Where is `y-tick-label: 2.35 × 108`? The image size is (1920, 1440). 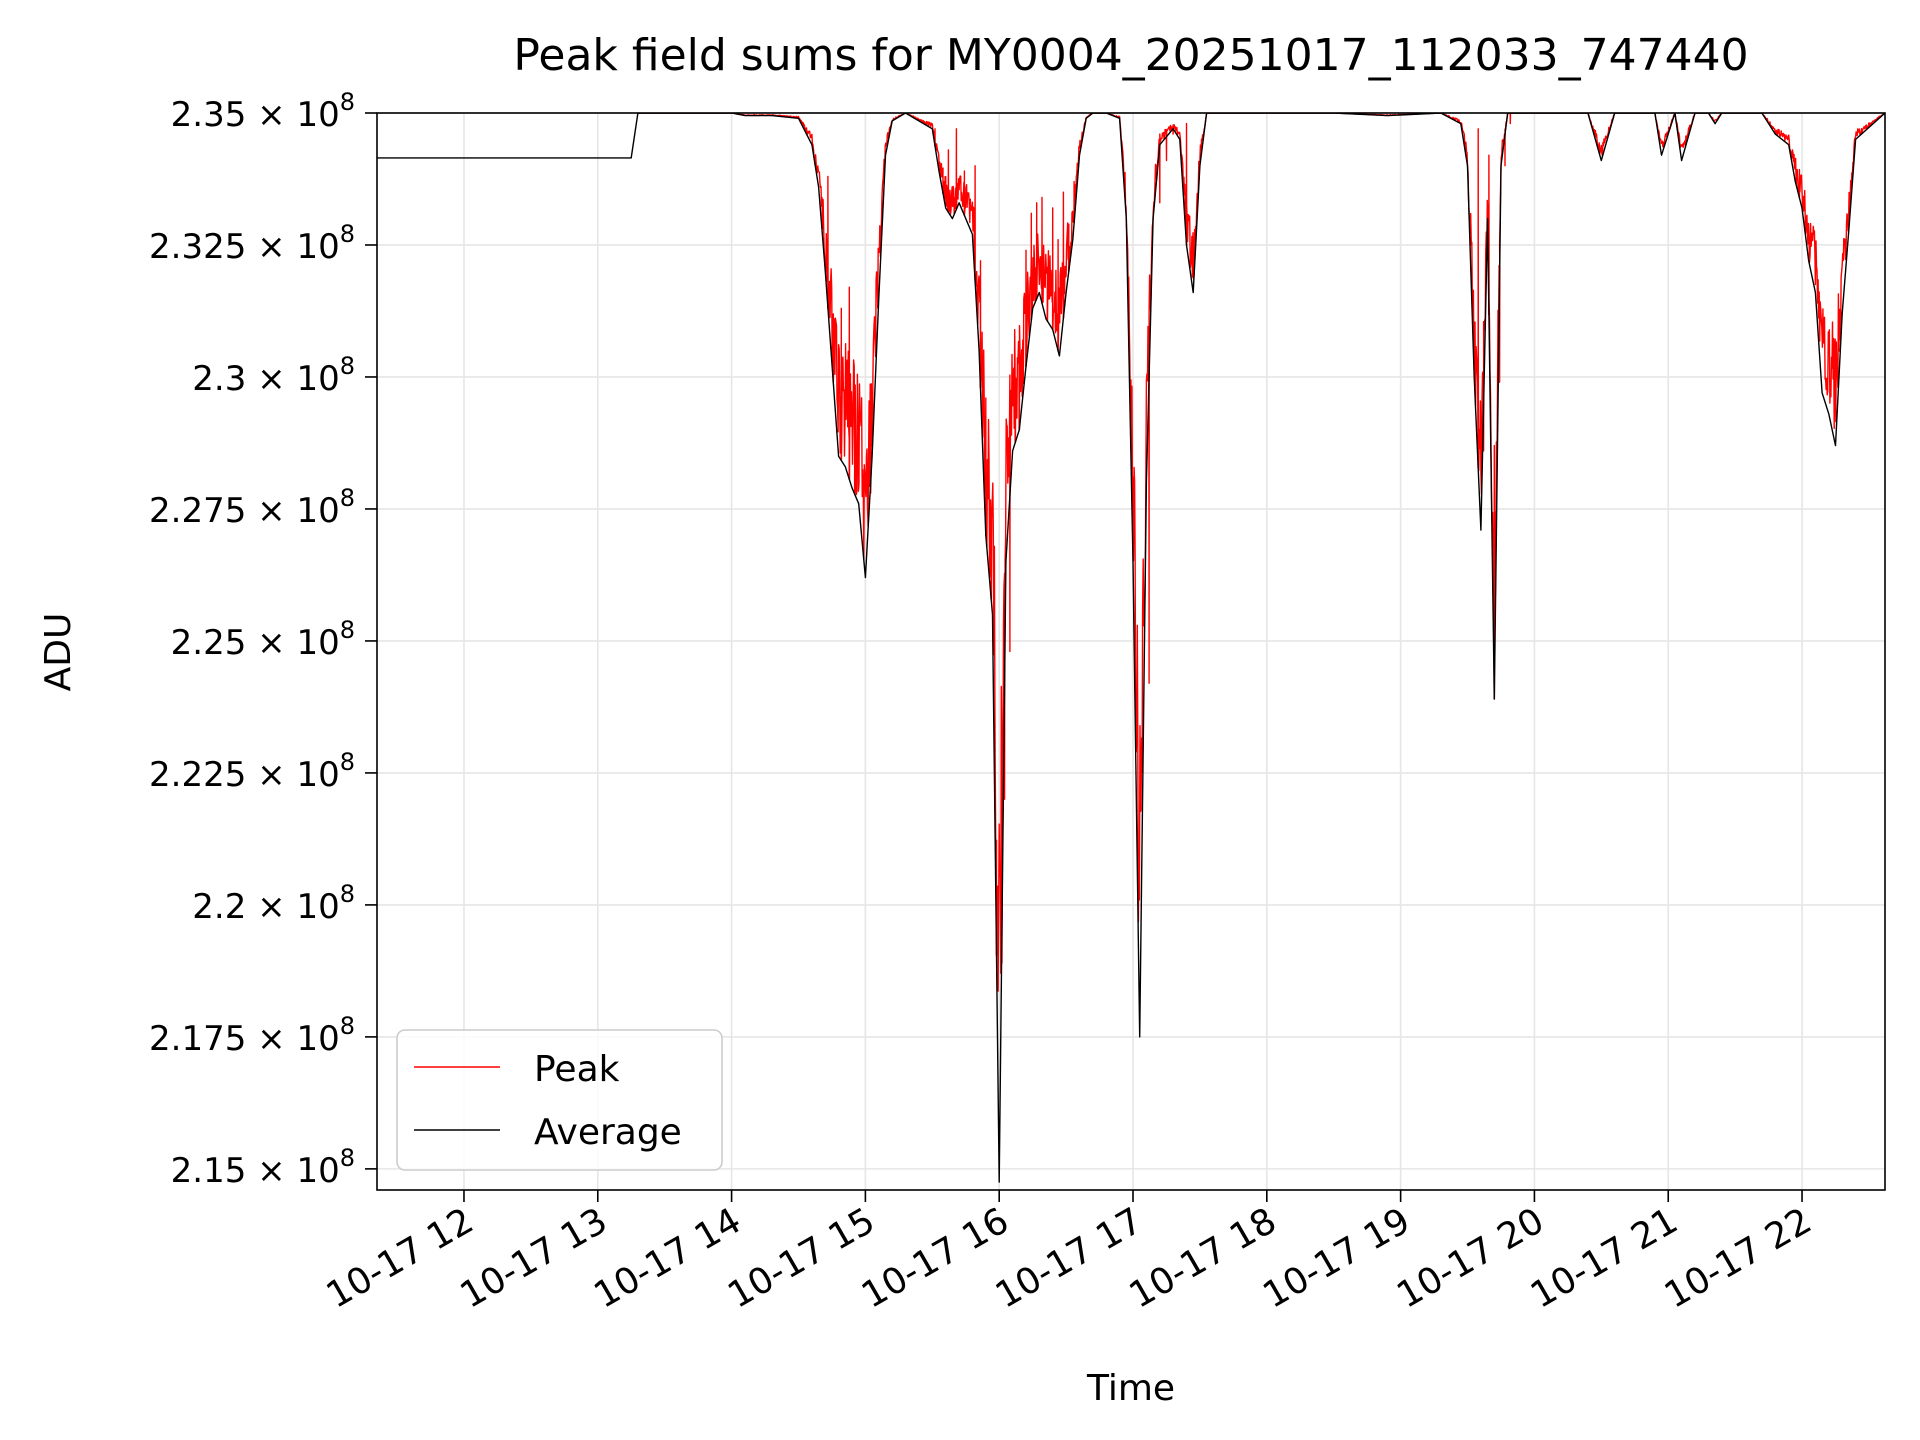 y-tick-label: 2.35 × 108 is located at coordinates (263, 111).